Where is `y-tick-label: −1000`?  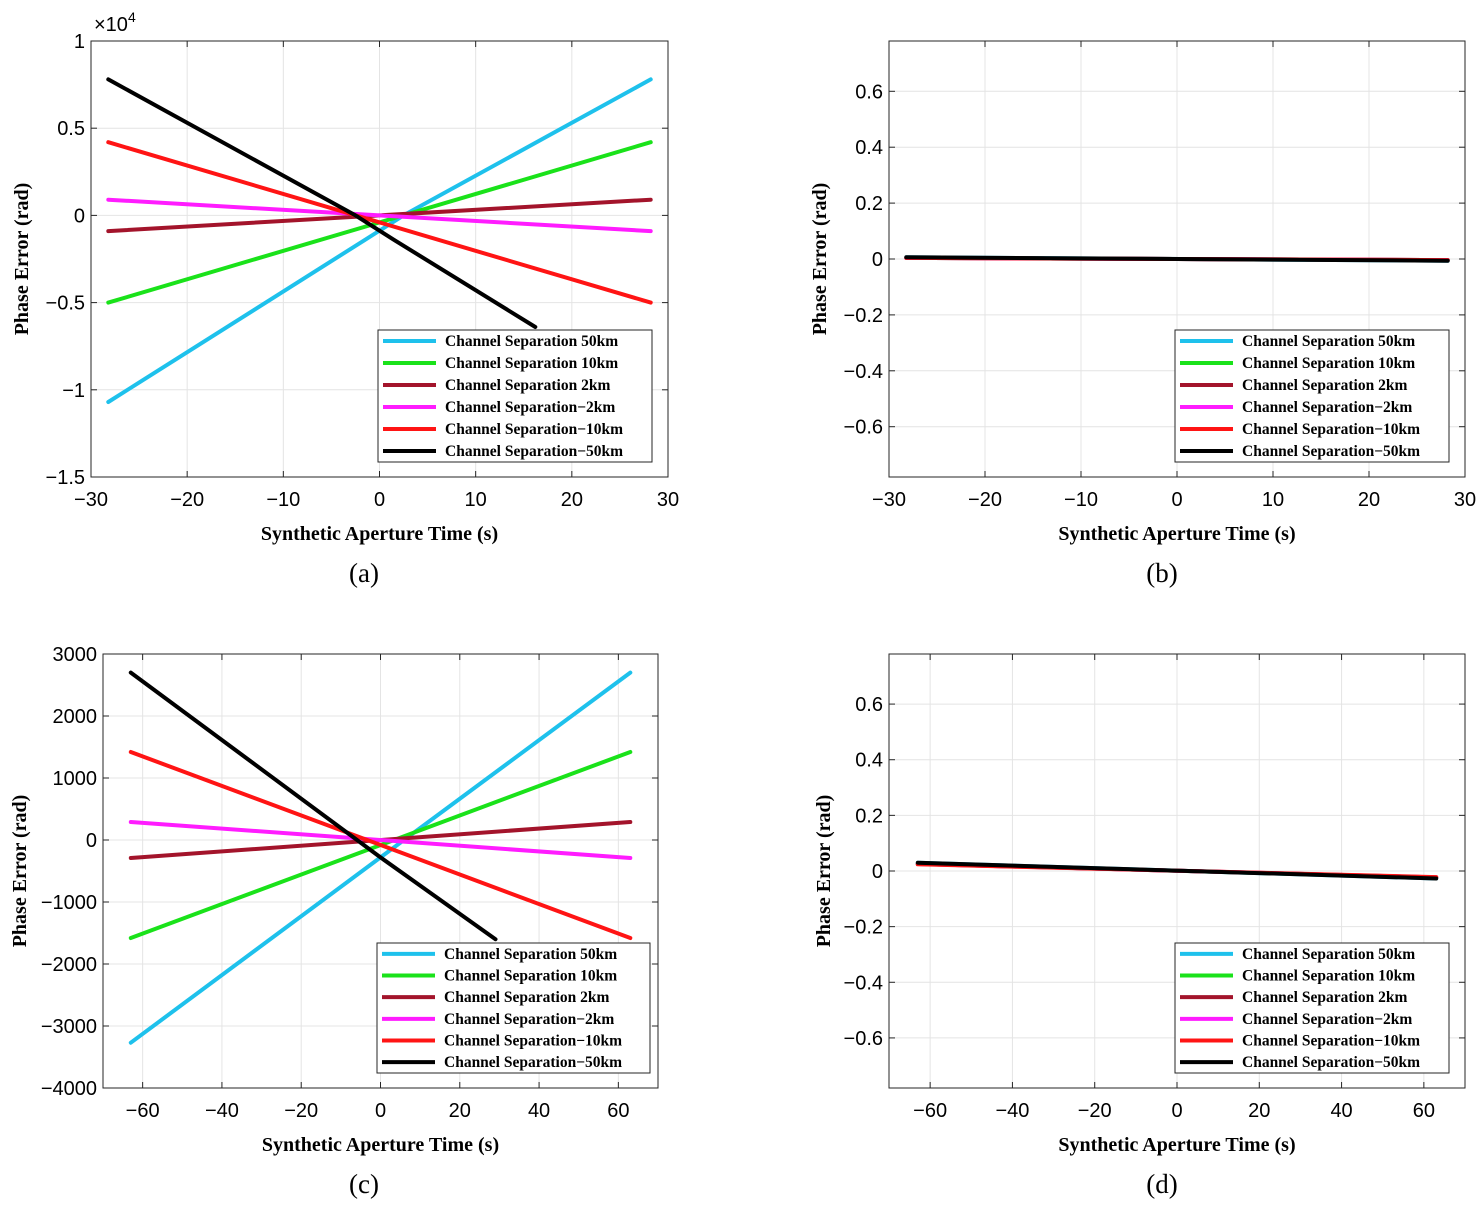 y-tick-label: −1000 is located at coordinates (69, 903).